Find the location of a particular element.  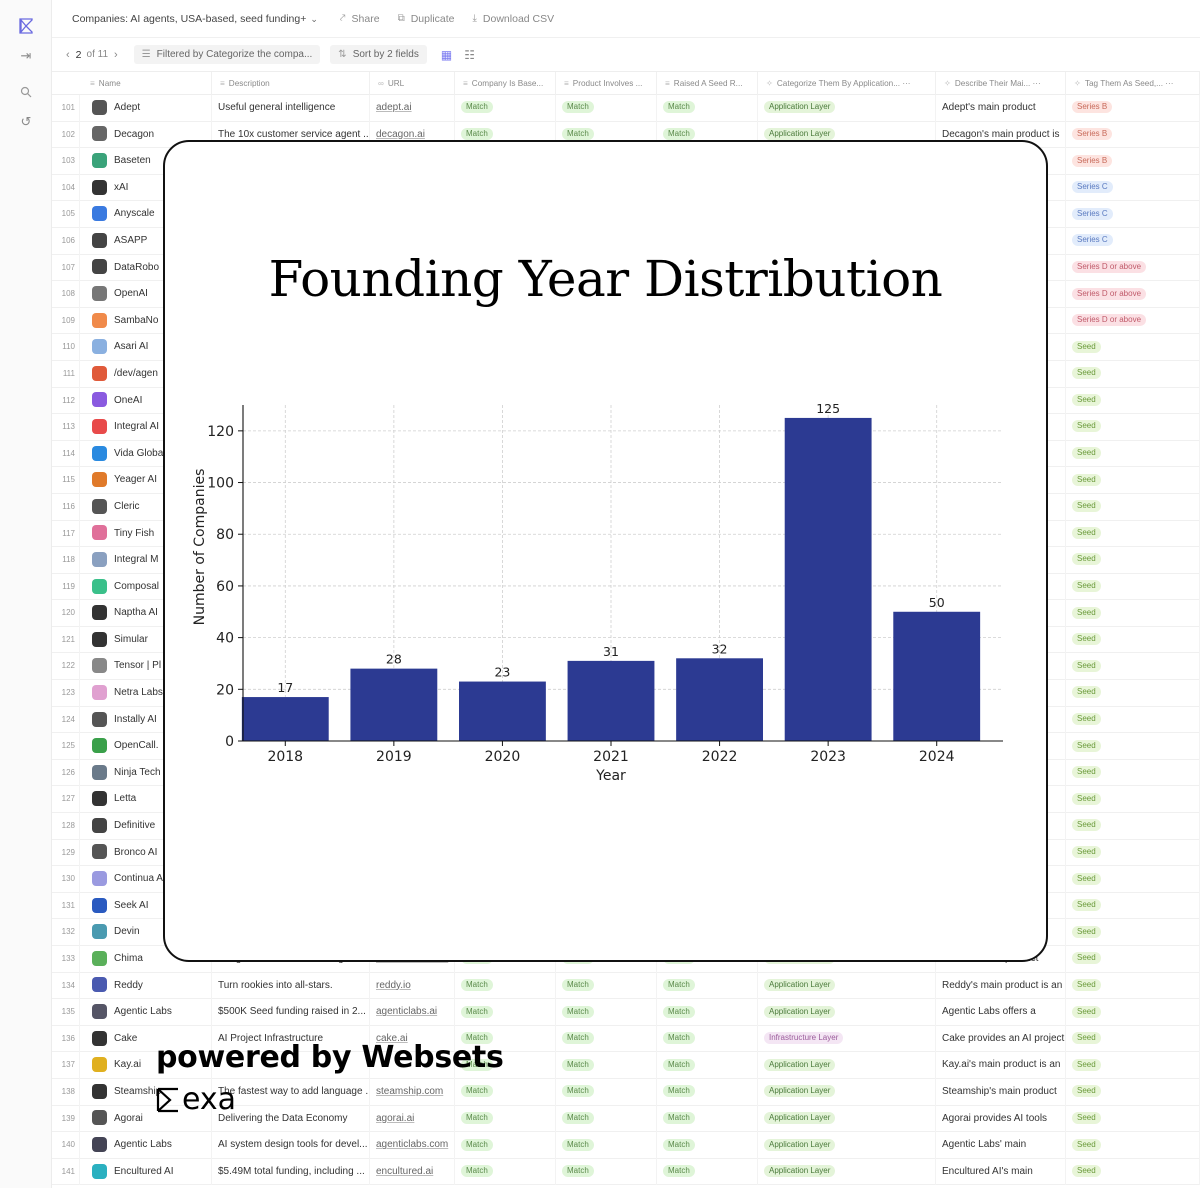

company-name-cell: Agentic Labs is located at coordinates (146, 1145).